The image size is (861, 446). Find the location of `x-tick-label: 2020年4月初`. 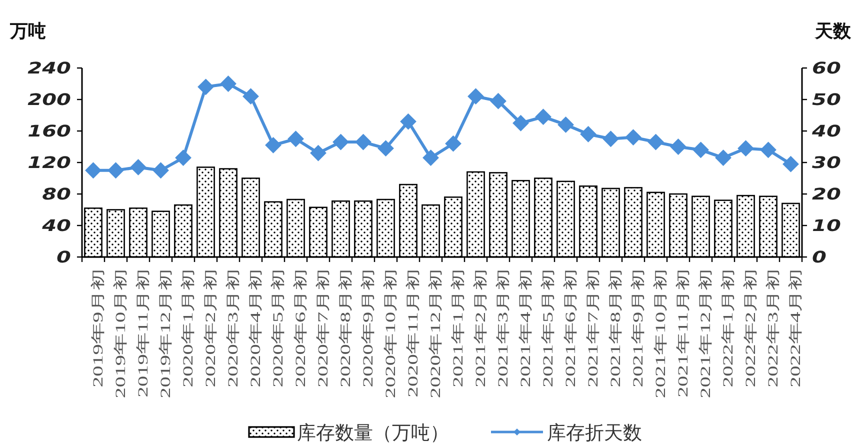

x-tick-label: 2020年4月初 is located at coordinates (255, 328).